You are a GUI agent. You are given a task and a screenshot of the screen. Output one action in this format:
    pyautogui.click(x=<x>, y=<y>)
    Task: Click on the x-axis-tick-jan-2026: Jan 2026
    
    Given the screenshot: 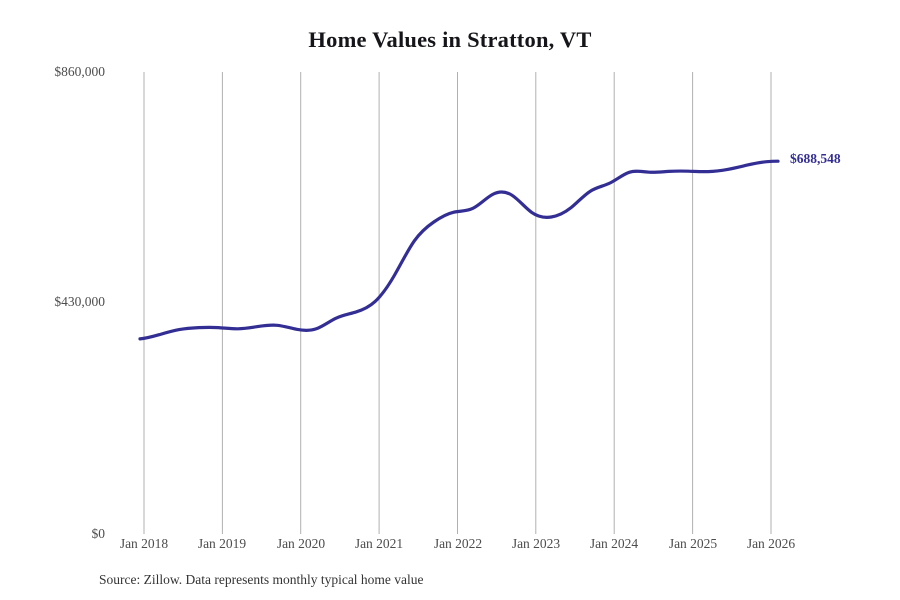 What is the action you would take?
    pyautogui.click(x=771, y=543)
    